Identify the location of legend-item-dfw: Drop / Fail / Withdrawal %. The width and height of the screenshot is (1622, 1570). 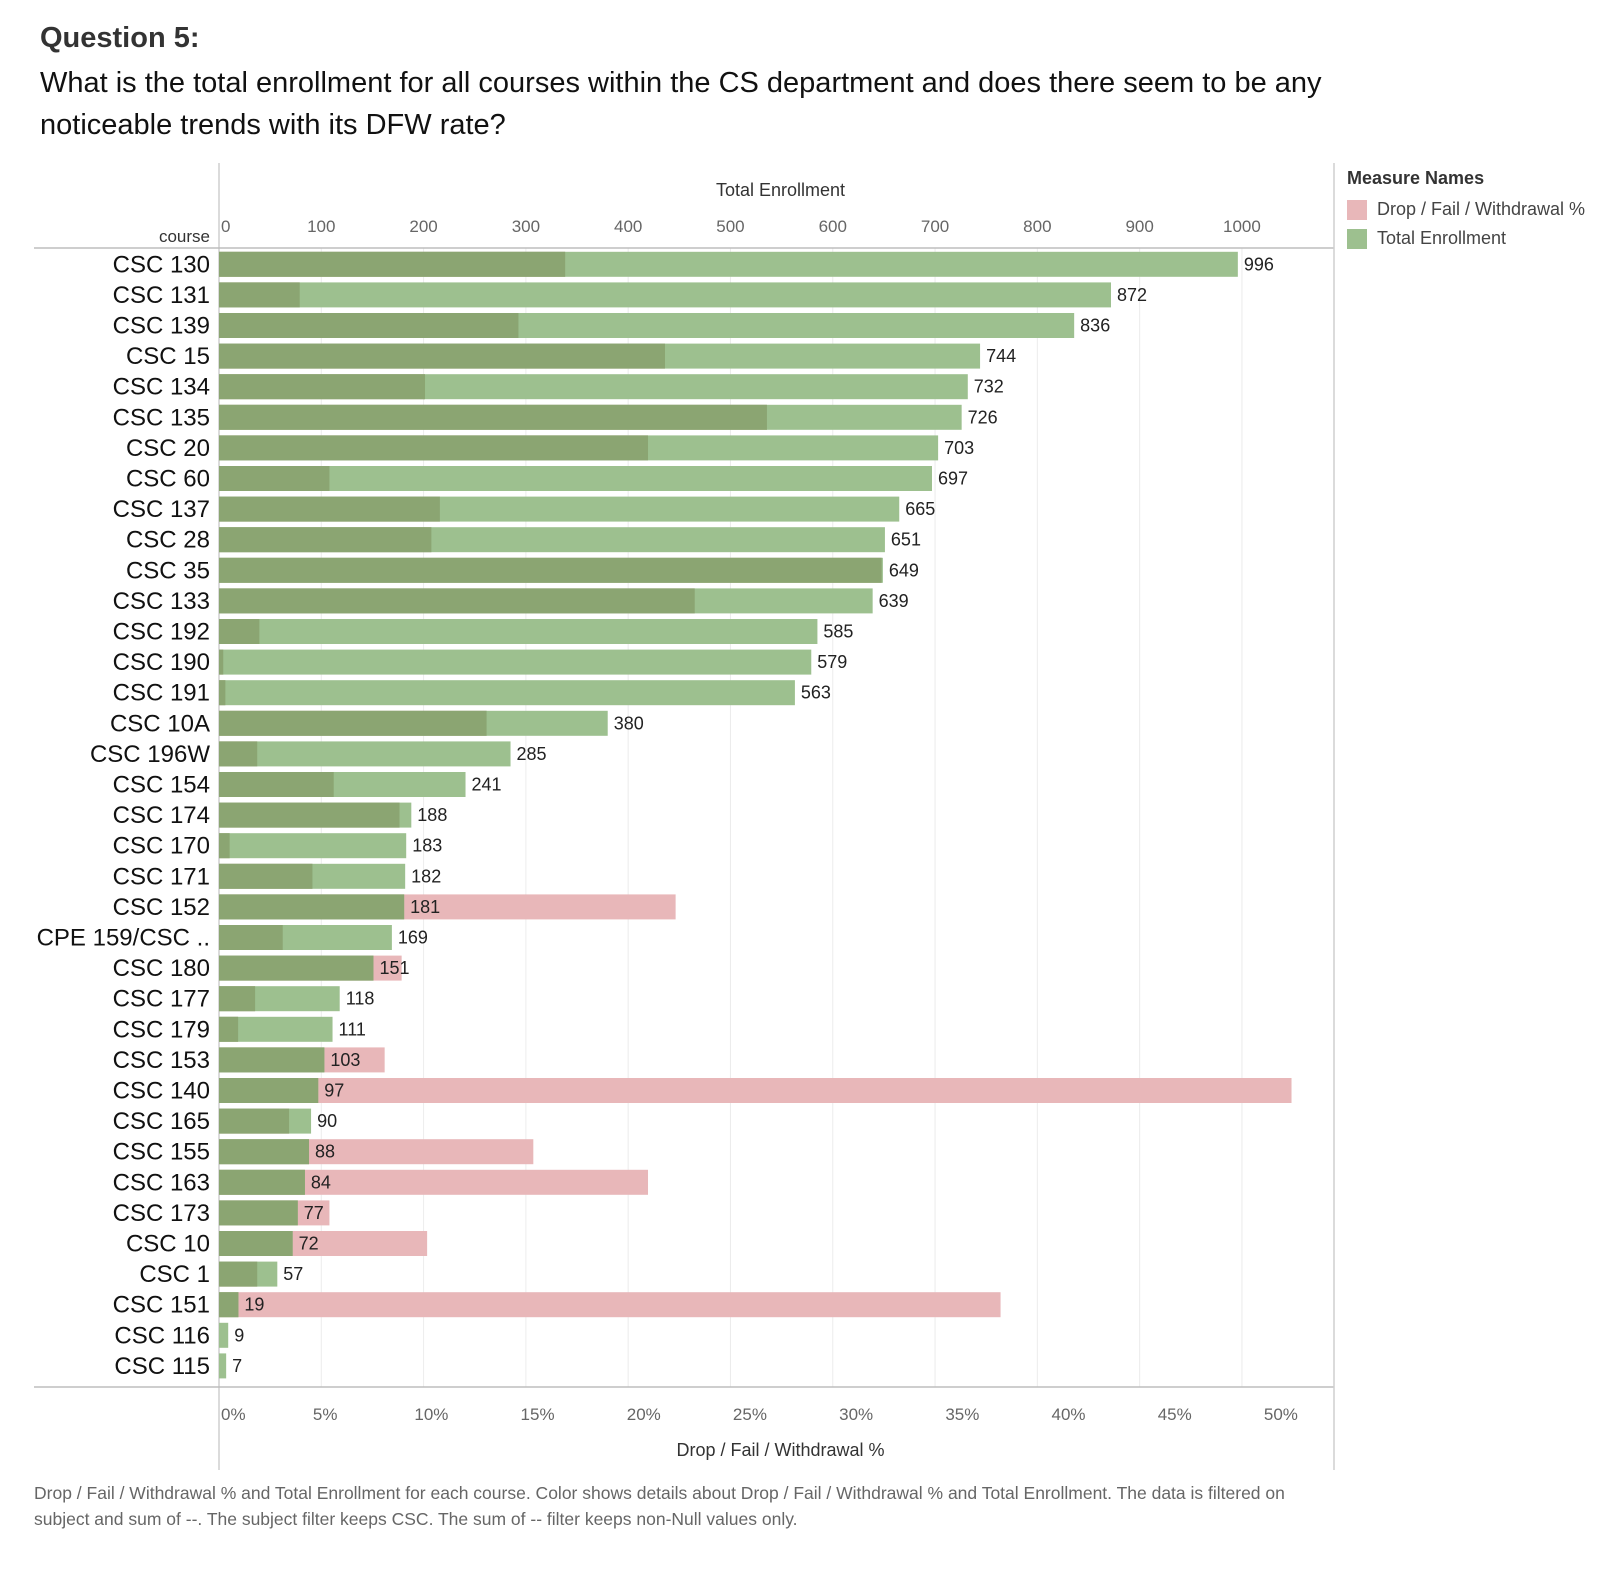
(1466, 209).